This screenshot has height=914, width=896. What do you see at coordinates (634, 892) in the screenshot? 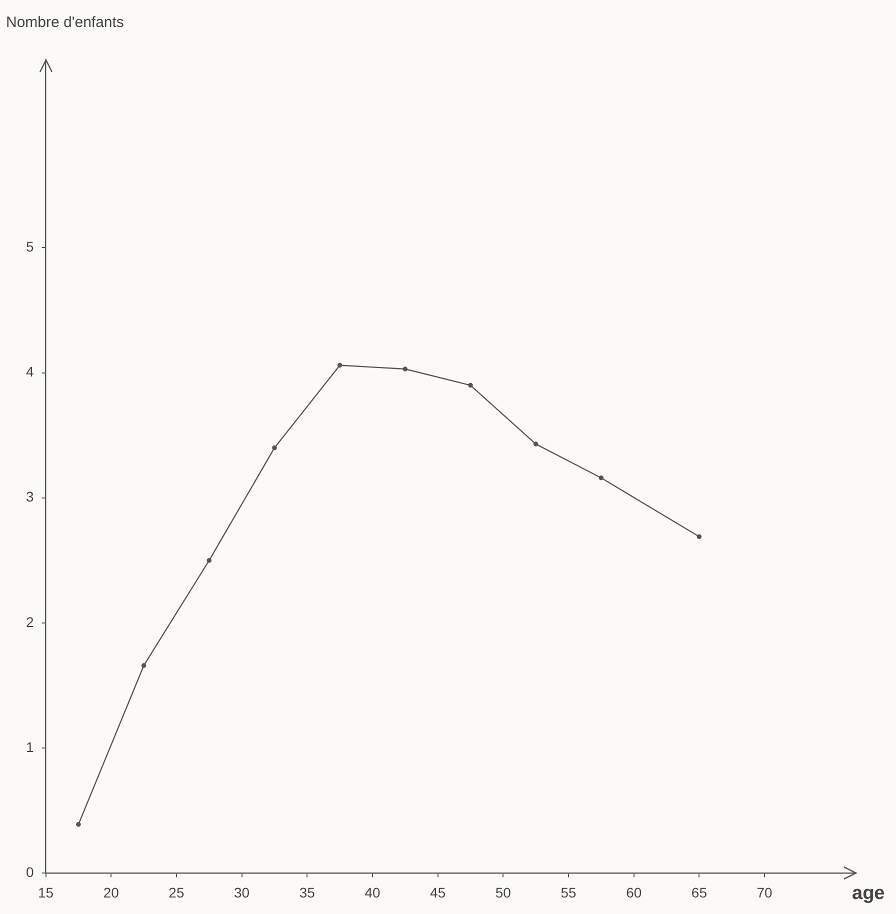
I see `x-tick-label: 60` at bounding box center [634, 892].